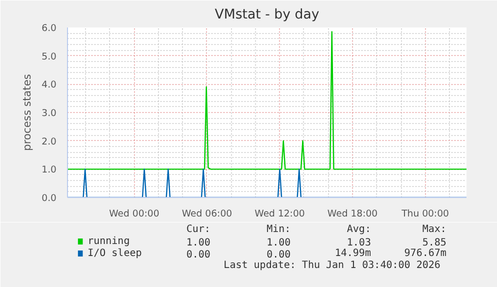 The height and width of the screenshot is (287, 497). Describe the element at coordinates (278, 229) in the screenshot. I see `text: Min:` at that location.